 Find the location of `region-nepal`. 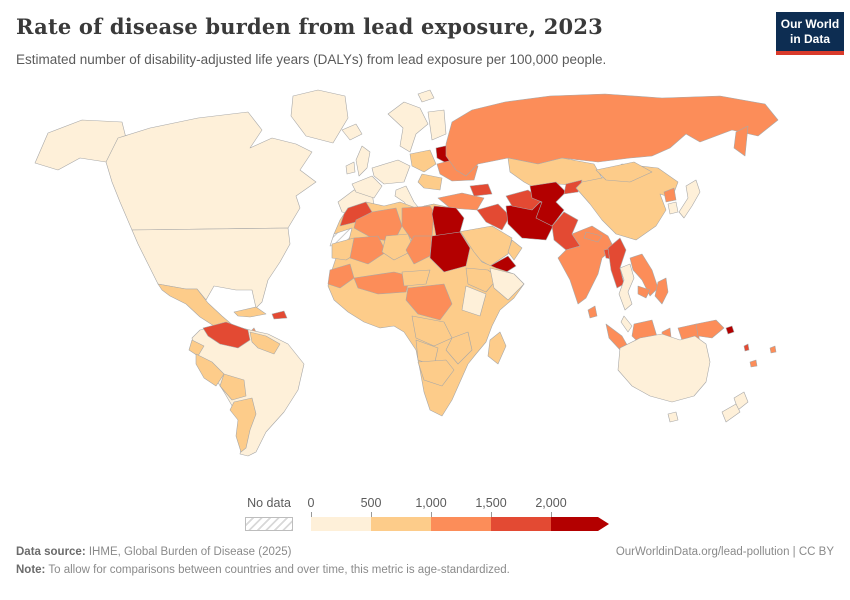

region-nepal is located at coordinates (593, 237).